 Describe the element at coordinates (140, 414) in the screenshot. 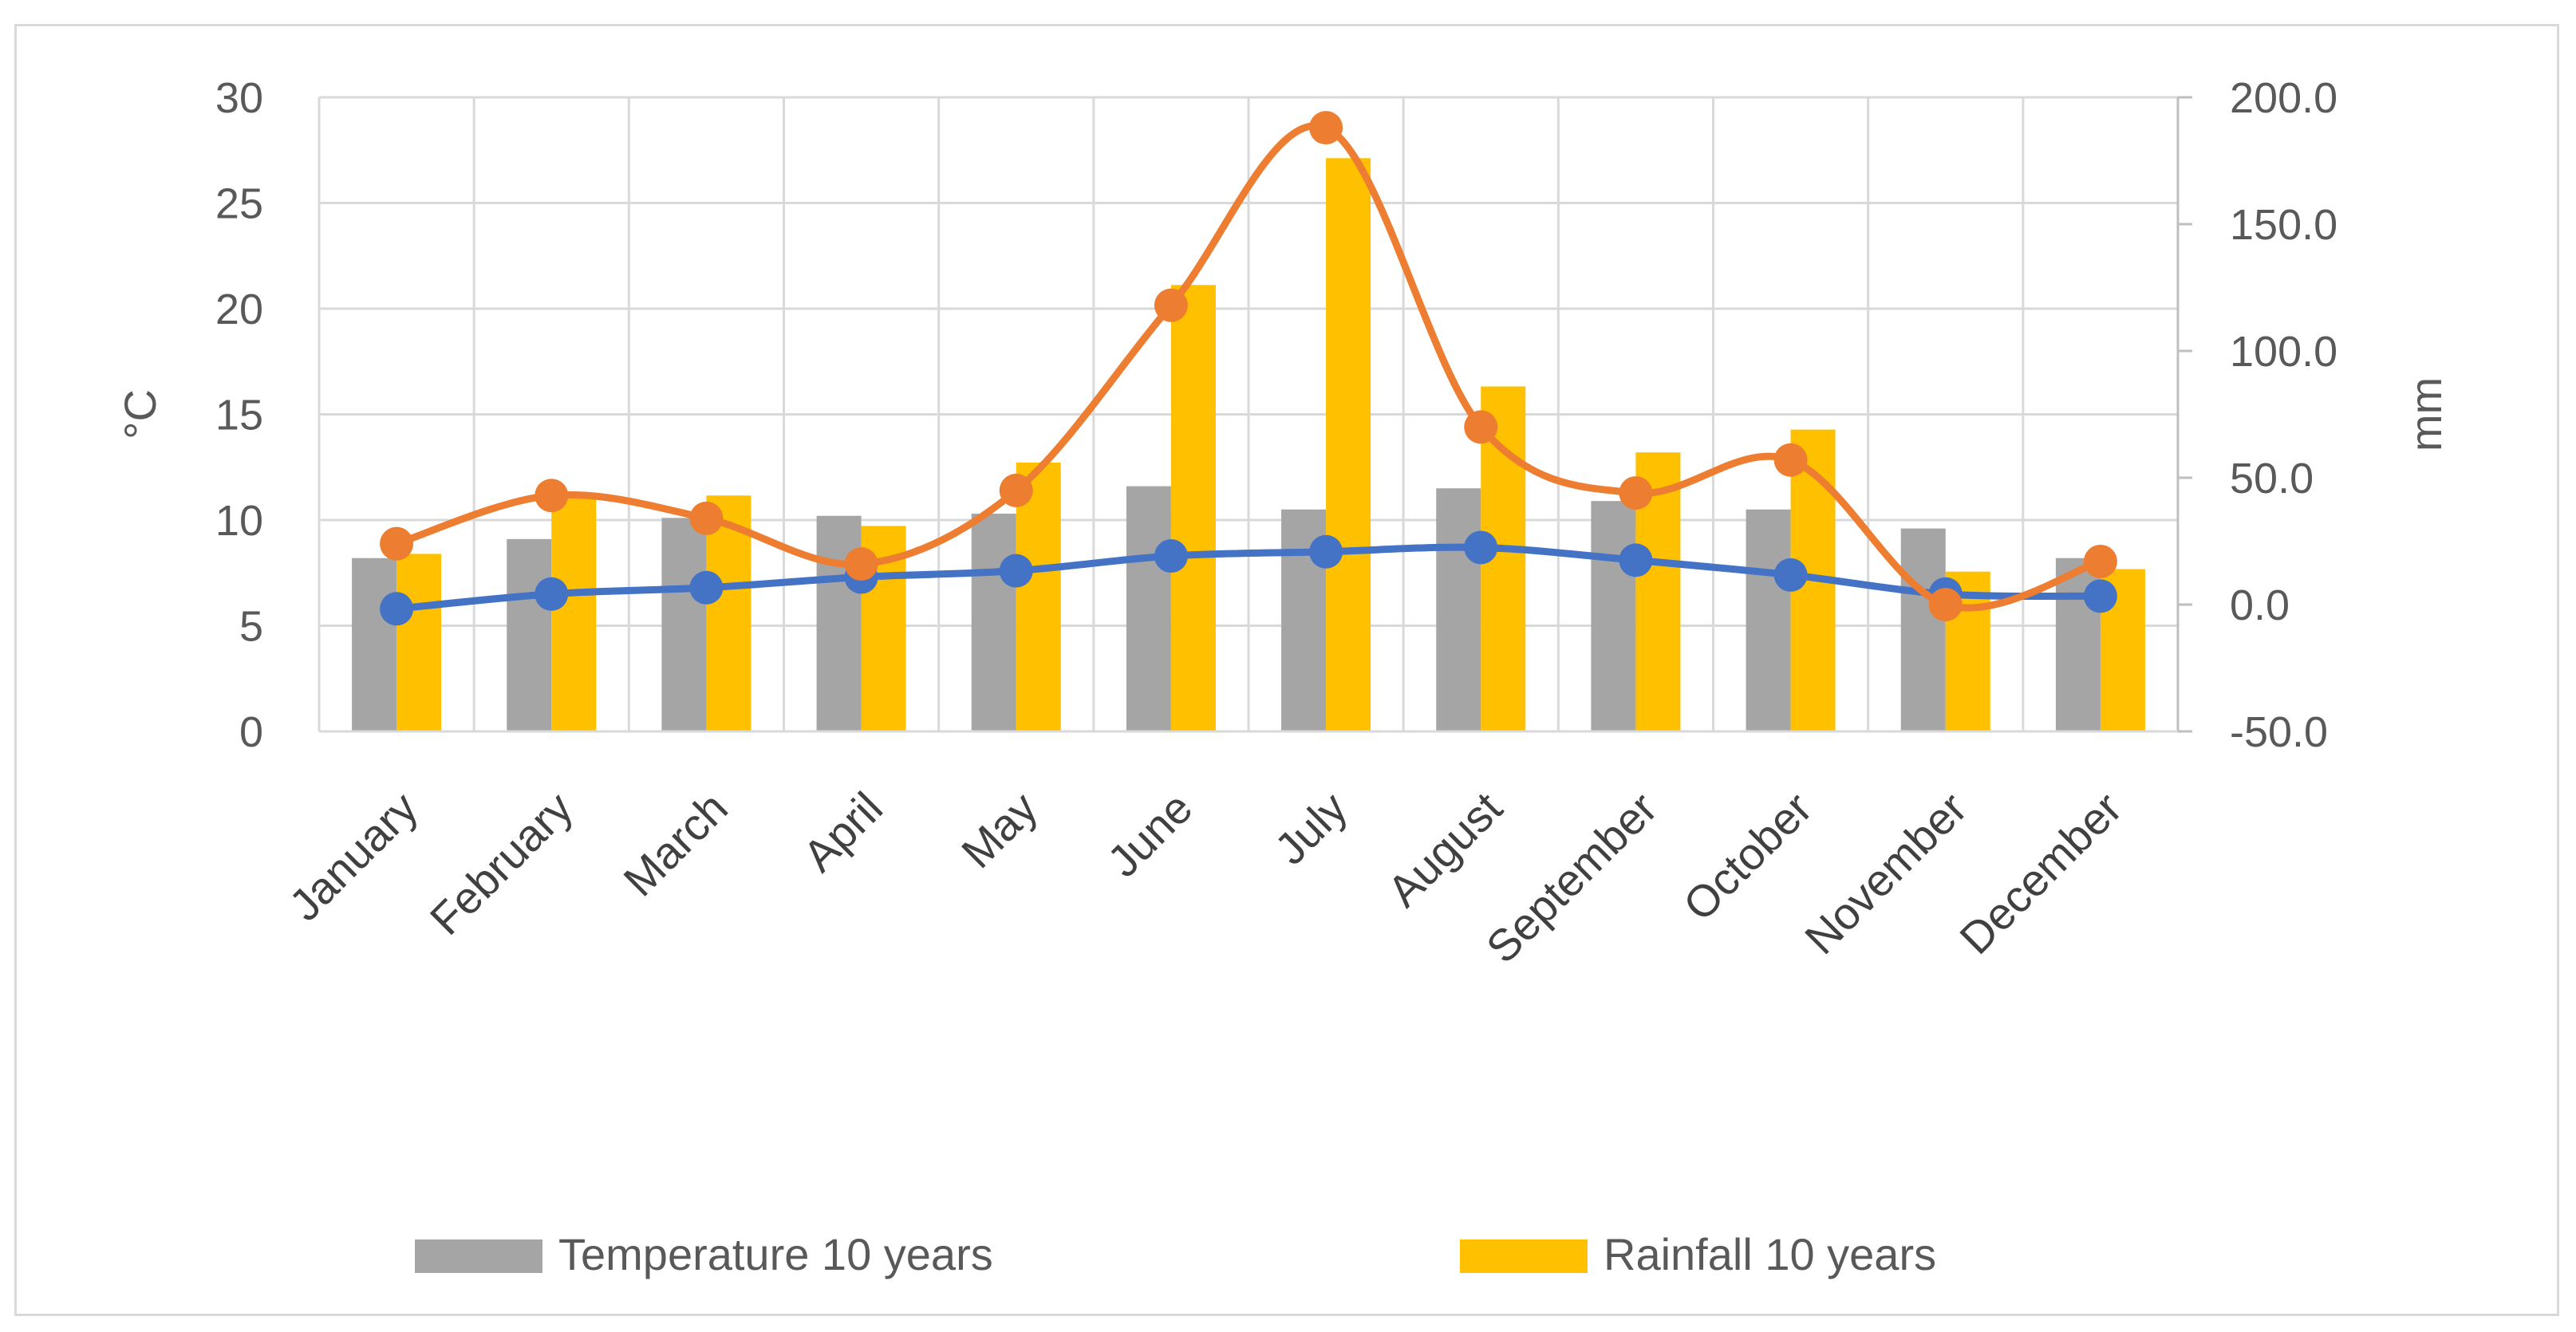

I see `y-left-axis-title: °C` at that location.